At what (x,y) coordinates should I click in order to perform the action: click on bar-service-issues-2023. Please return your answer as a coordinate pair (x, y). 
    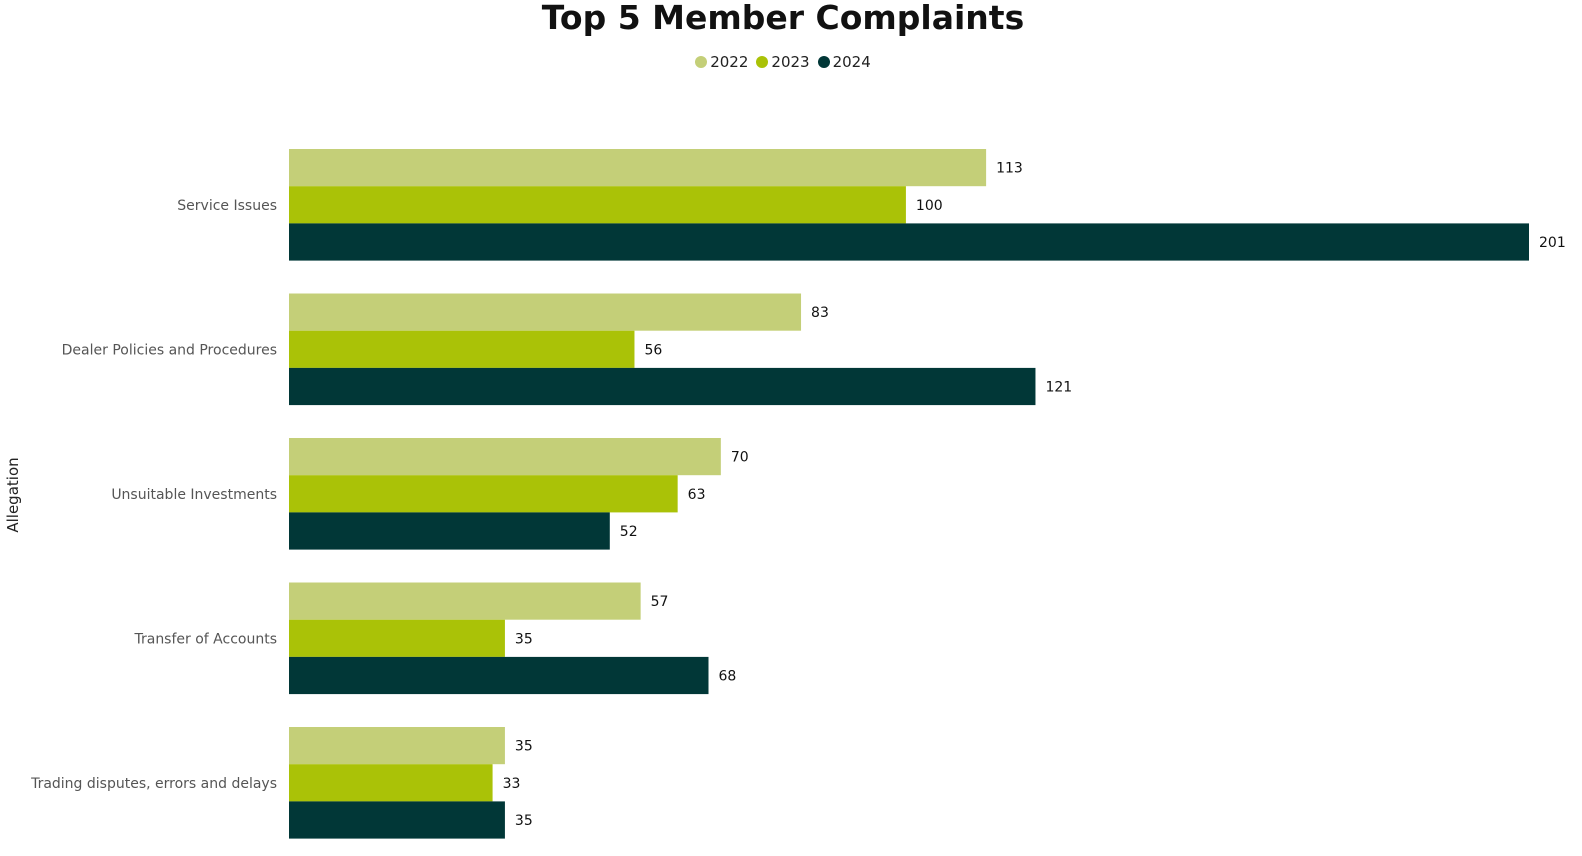
    Looking at the image, I should click on (597, 205).